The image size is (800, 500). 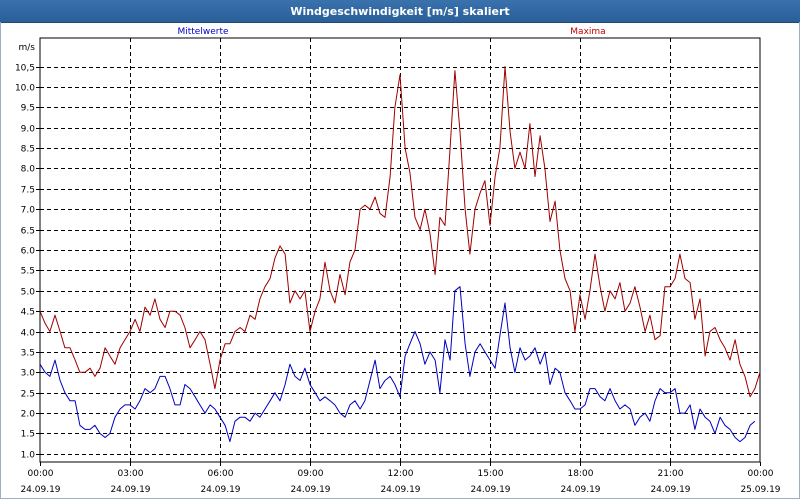 What do you see at coordinates (760, 490) in the screenshot?
I see `x-tick-date-label: 25.09.19` at bounding box center [760, 490].